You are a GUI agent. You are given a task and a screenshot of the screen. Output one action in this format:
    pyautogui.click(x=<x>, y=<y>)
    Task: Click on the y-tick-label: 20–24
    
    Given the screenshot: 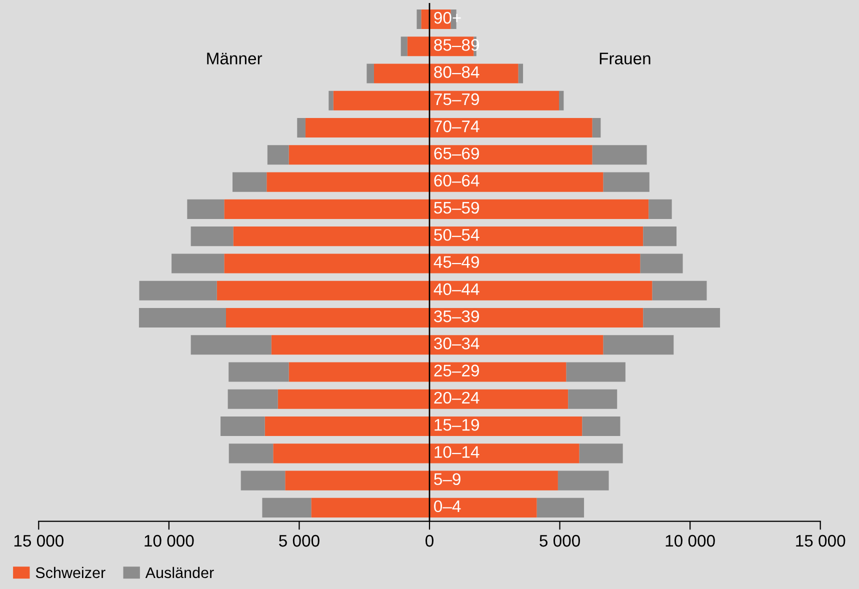 What is the action you would take?
    pyautogui.click(x=457, y=398)
    